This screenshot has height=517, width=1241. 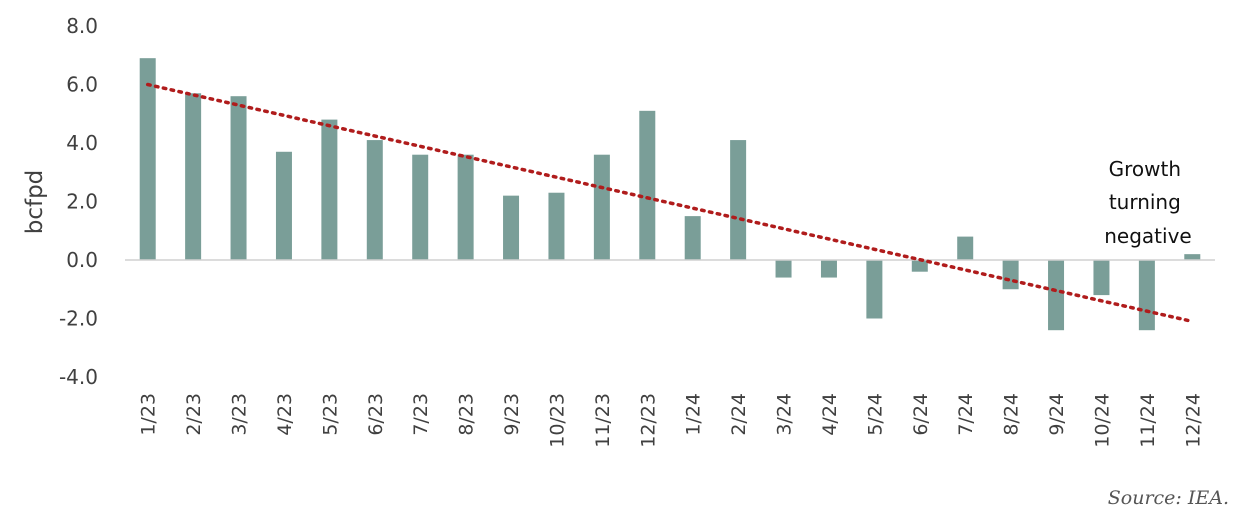 What do you see at coordinates (785, 414) in the screenshot?
I see `x-tick-label: 3/24` at bounding box center [785, 414].